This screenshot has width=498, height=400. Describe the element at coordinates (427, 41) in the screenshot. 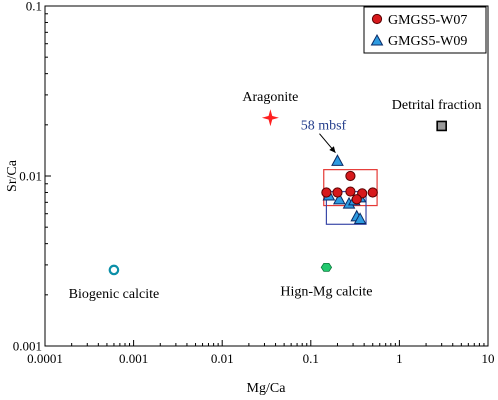

I see `legend-label-w09: GMGS5-W09` at that location.